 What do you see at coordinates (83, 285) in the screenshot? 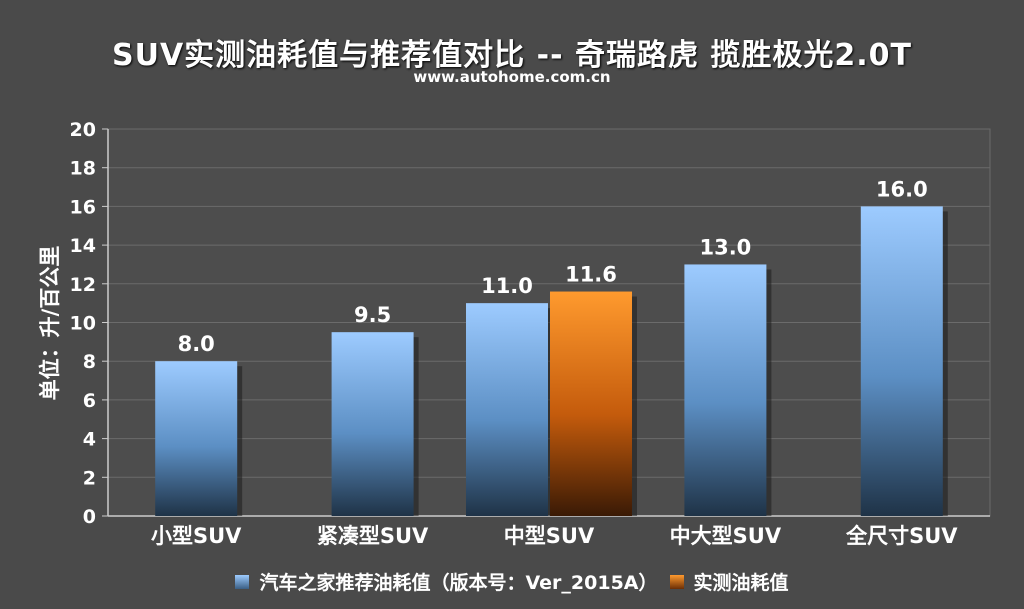
I see `y-tick-label: 12` at bounding box center [83, 285].